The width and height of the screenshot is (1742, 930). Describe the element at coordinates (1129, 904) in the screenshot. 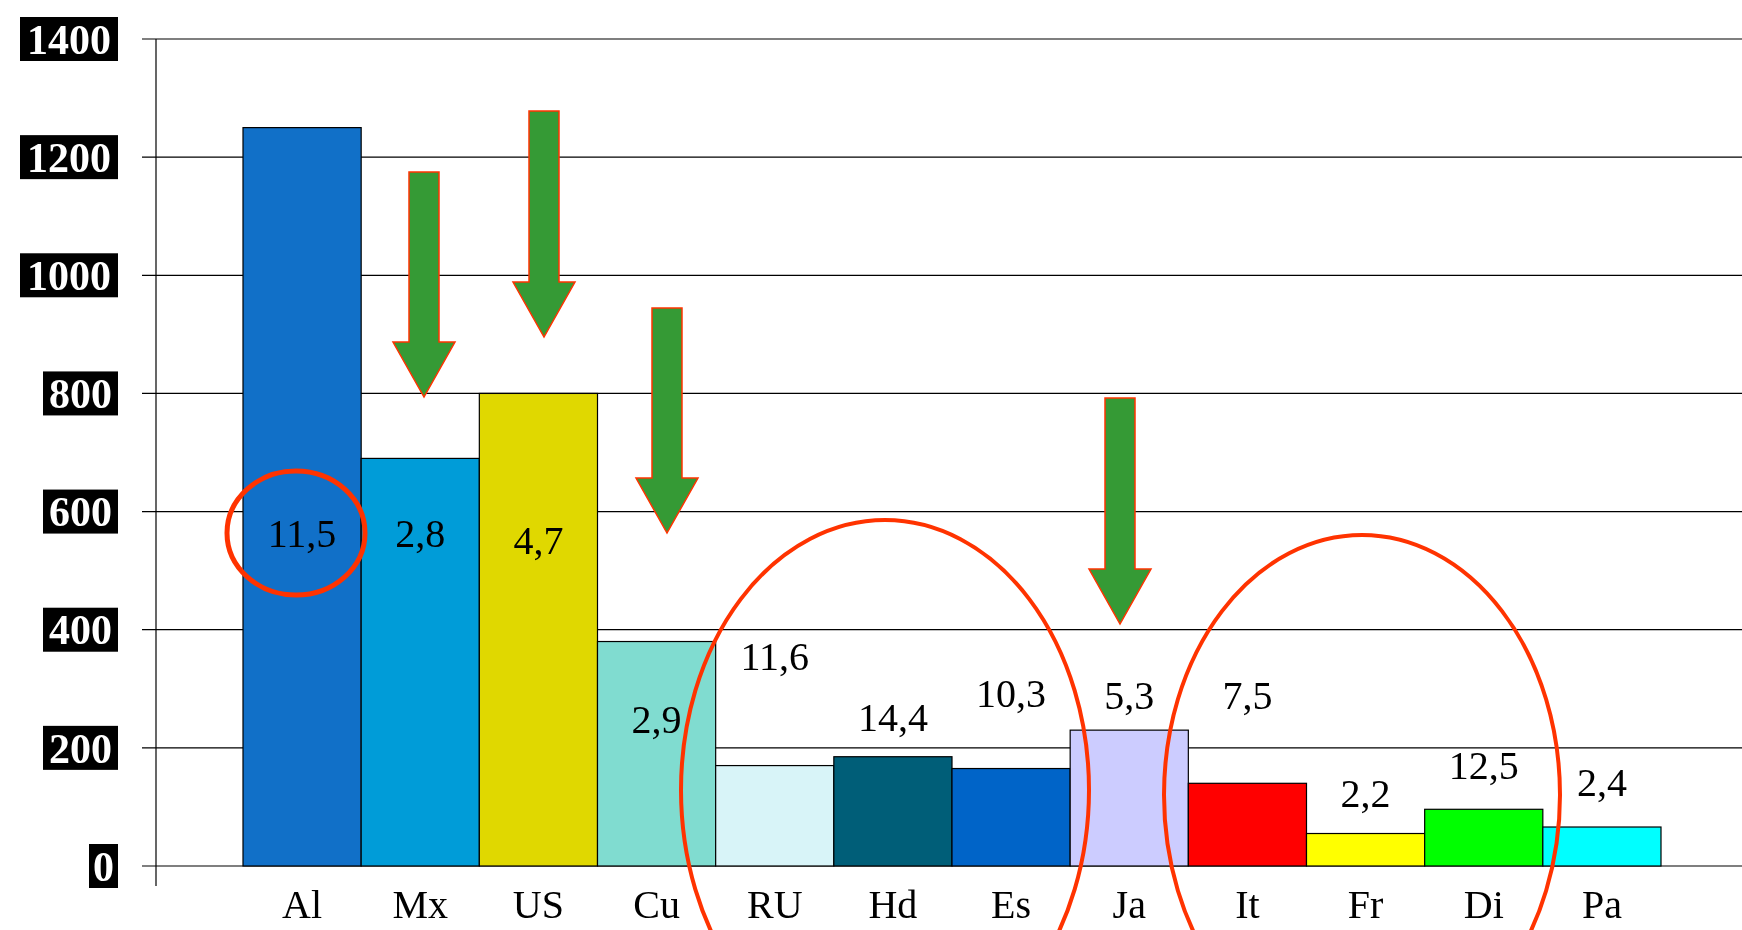

I see `x-tick-label: Ja` at that location.